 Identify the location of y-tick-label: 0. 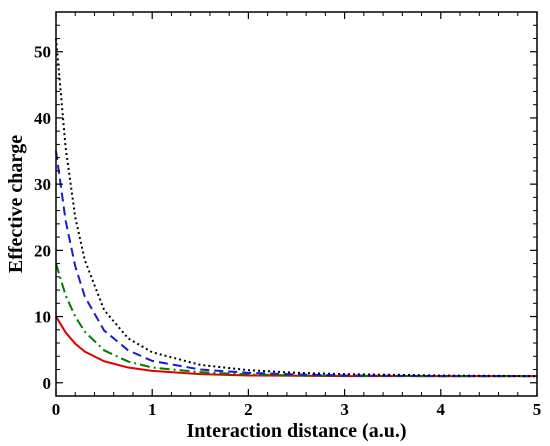
(47, 383).